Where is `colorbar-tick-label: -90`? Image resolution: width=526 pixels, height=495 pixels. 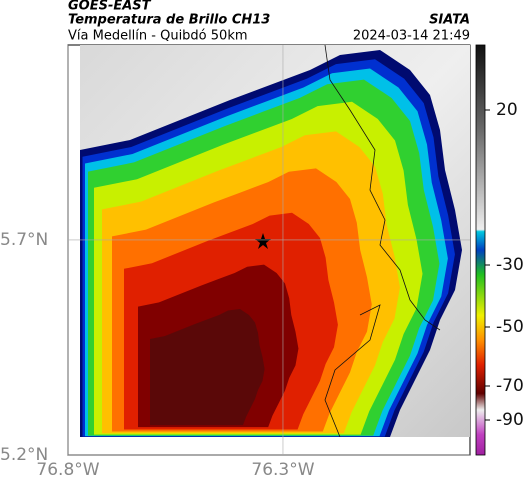
colorbar-tick-label: -90 is located at coordinates (510, 420).